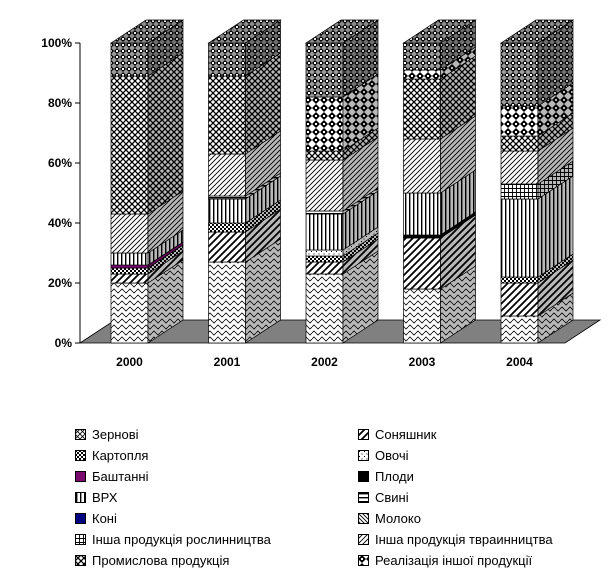  What do you see at coordinates (340, 518) in the screenshot?
I see `legend-row: Коні Молоко` at bounding box center [340, 518].